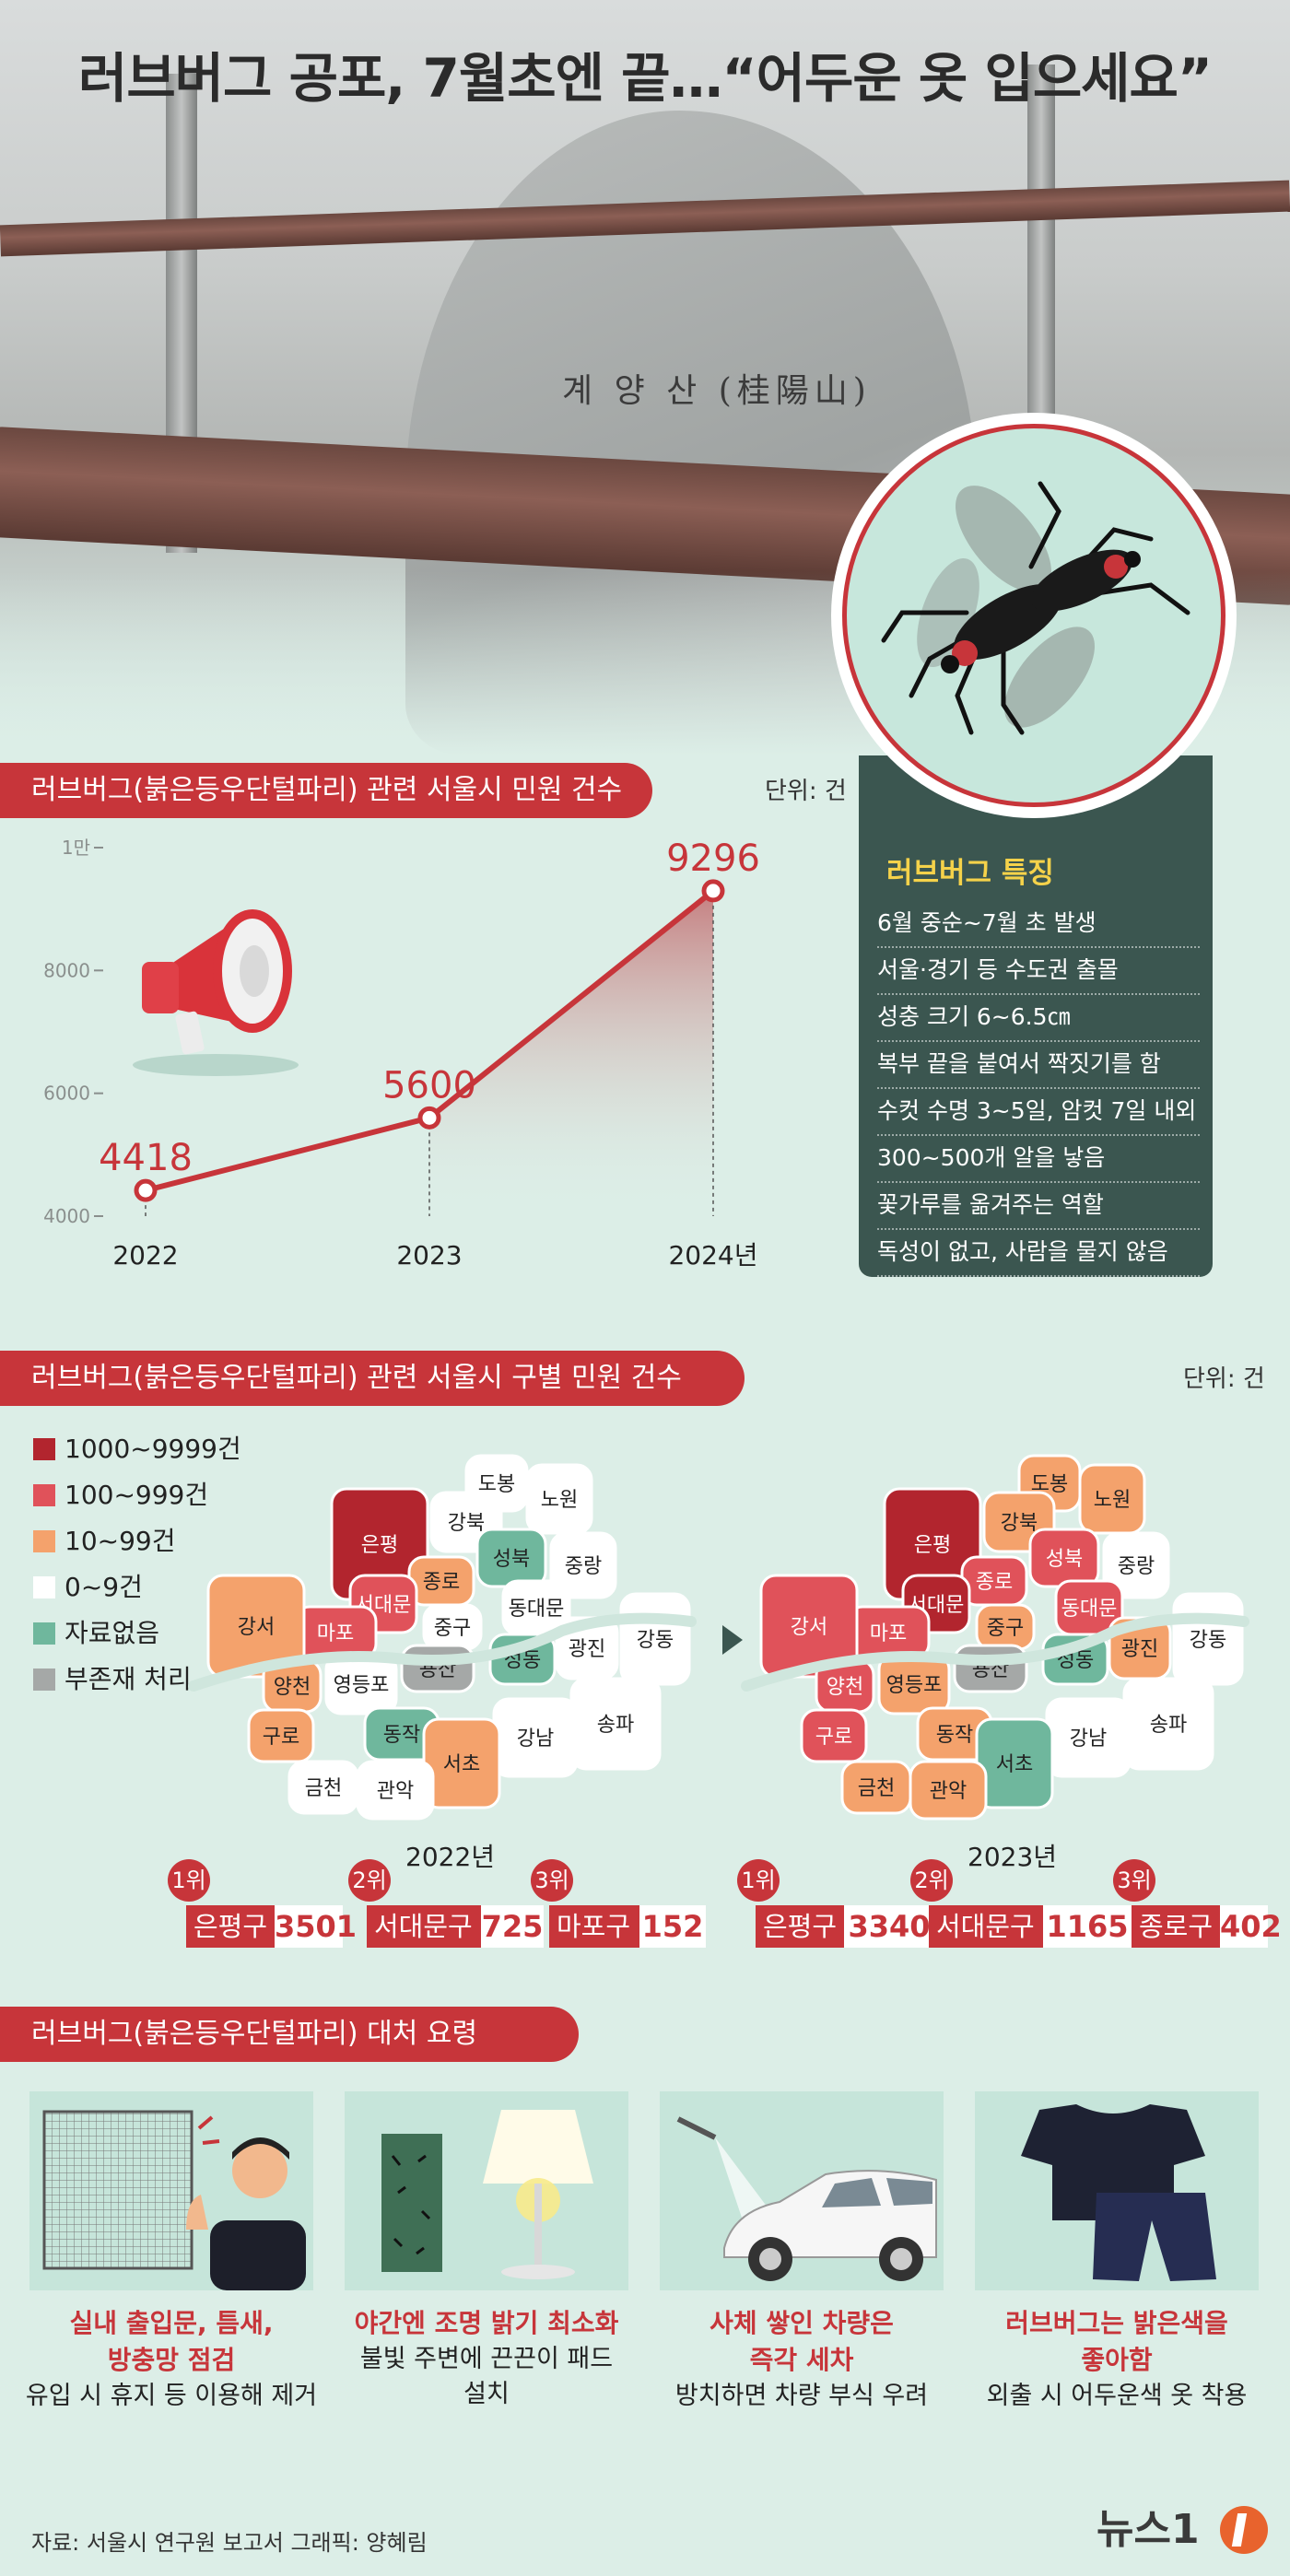 The height and width of the screenshot is (2576, 1290). I want to click on unit-label: 단위: 건, so click(1224, 1379).